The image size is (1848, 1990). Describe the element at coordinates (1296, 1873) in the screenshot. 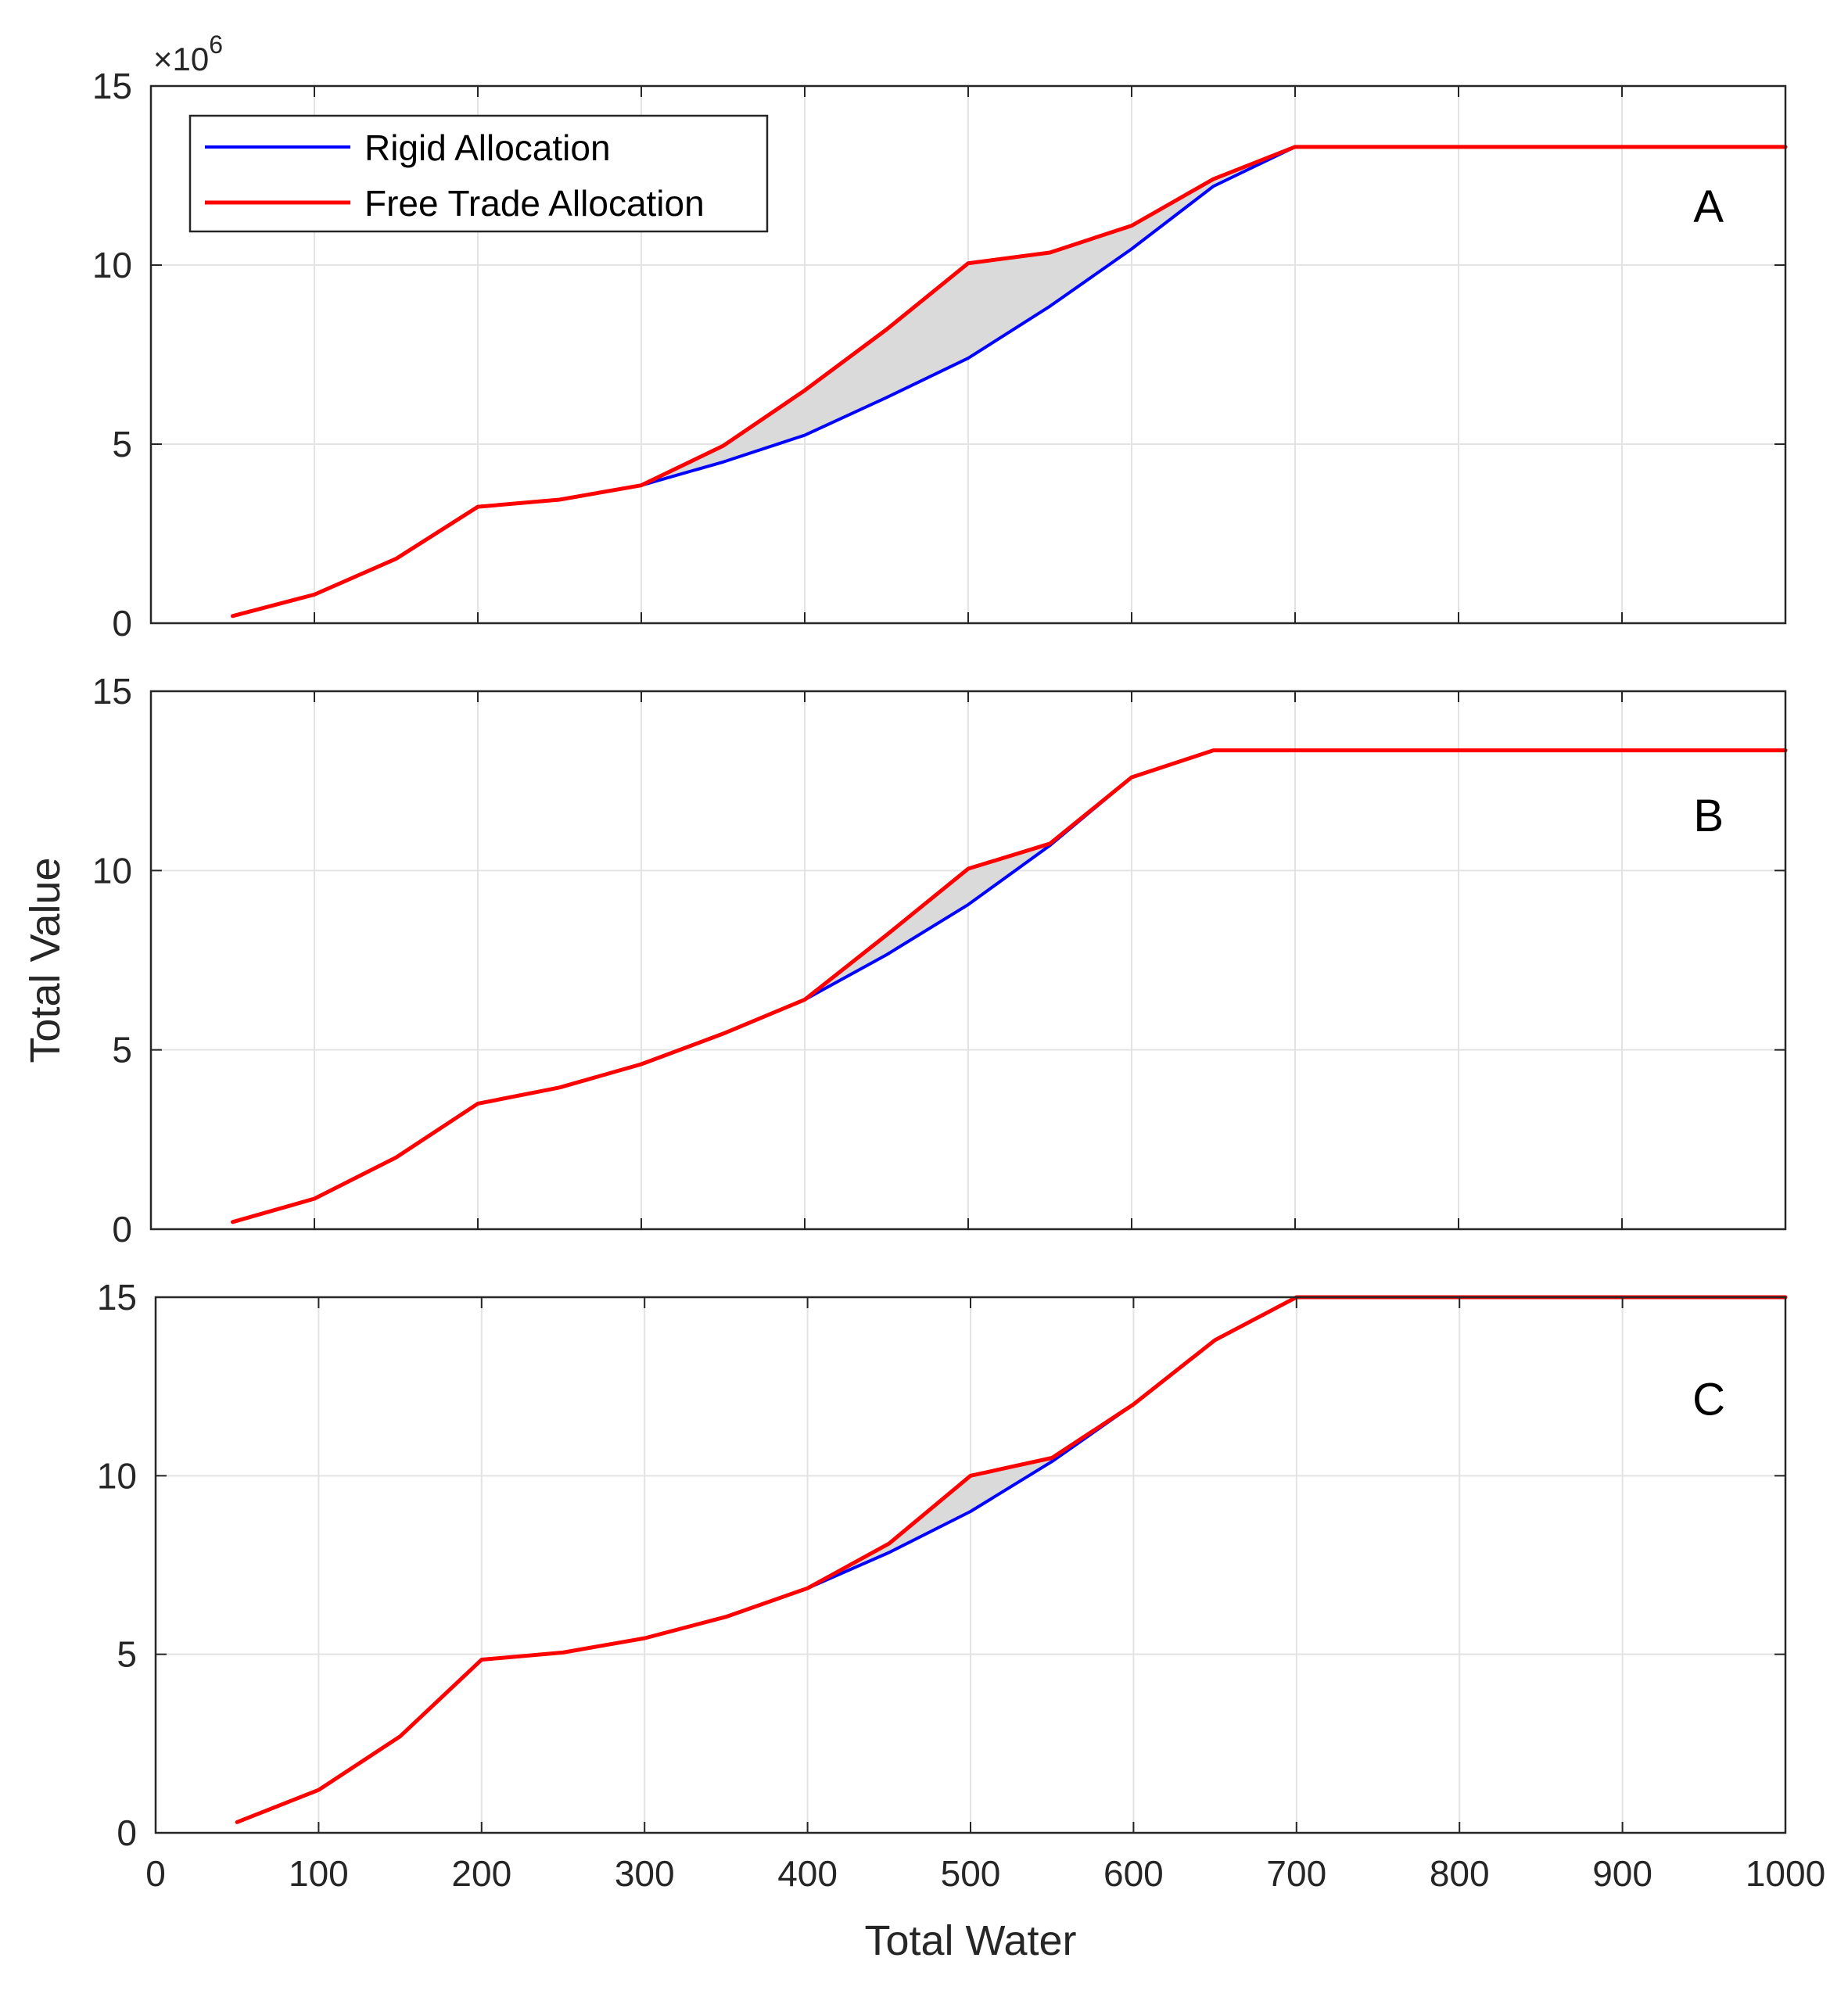

I see `x-tick-label: 700` at that location.